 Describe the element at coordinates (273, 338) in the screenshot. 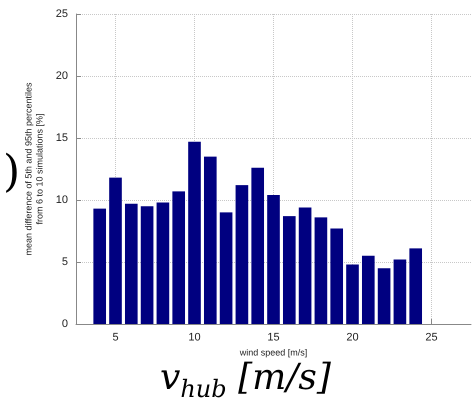

I see `x-tick-label: 15` at that location.